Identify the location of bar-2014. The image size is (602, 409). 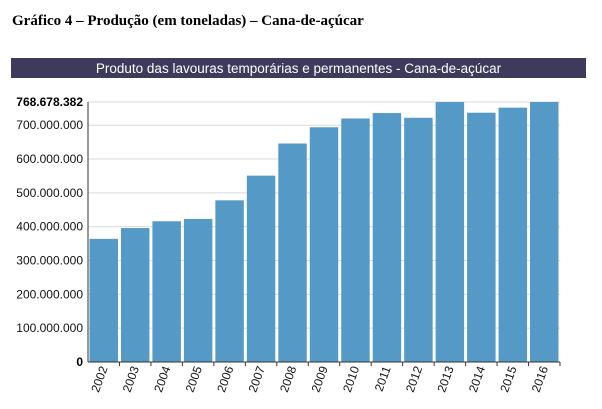
(481, 237).